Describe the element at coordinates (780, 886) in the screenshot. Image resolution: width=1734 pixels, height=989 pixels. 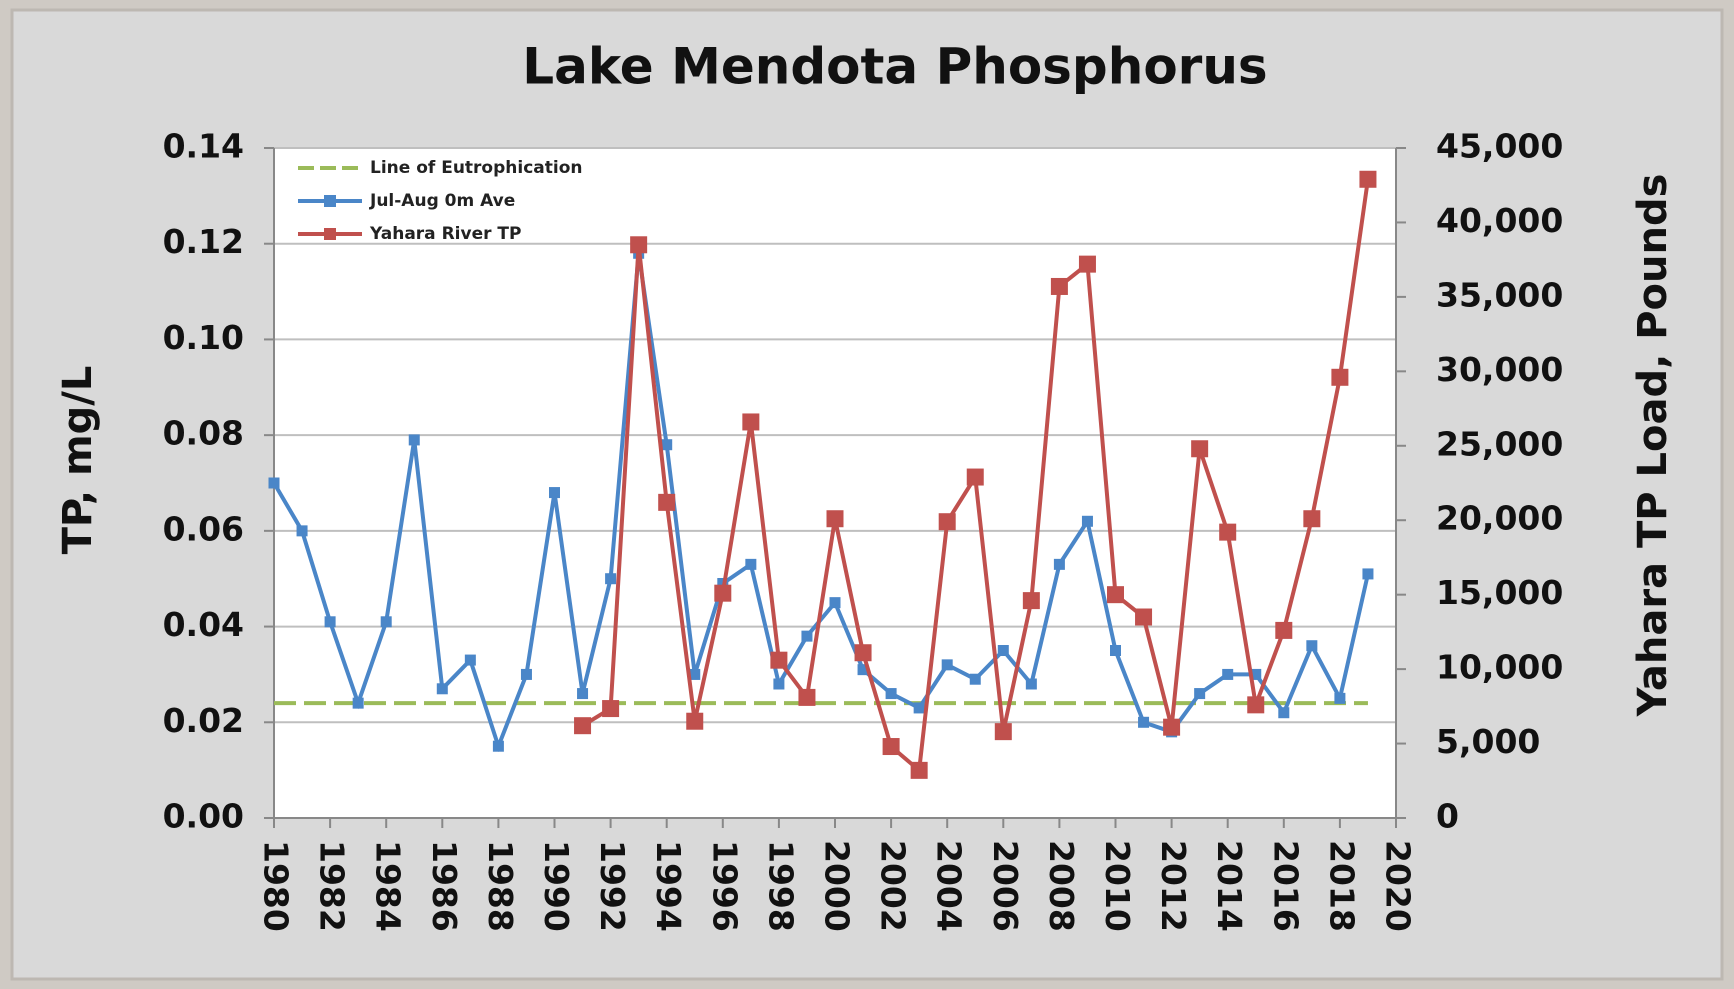
I see `x-tick-label: 1998` at that location.